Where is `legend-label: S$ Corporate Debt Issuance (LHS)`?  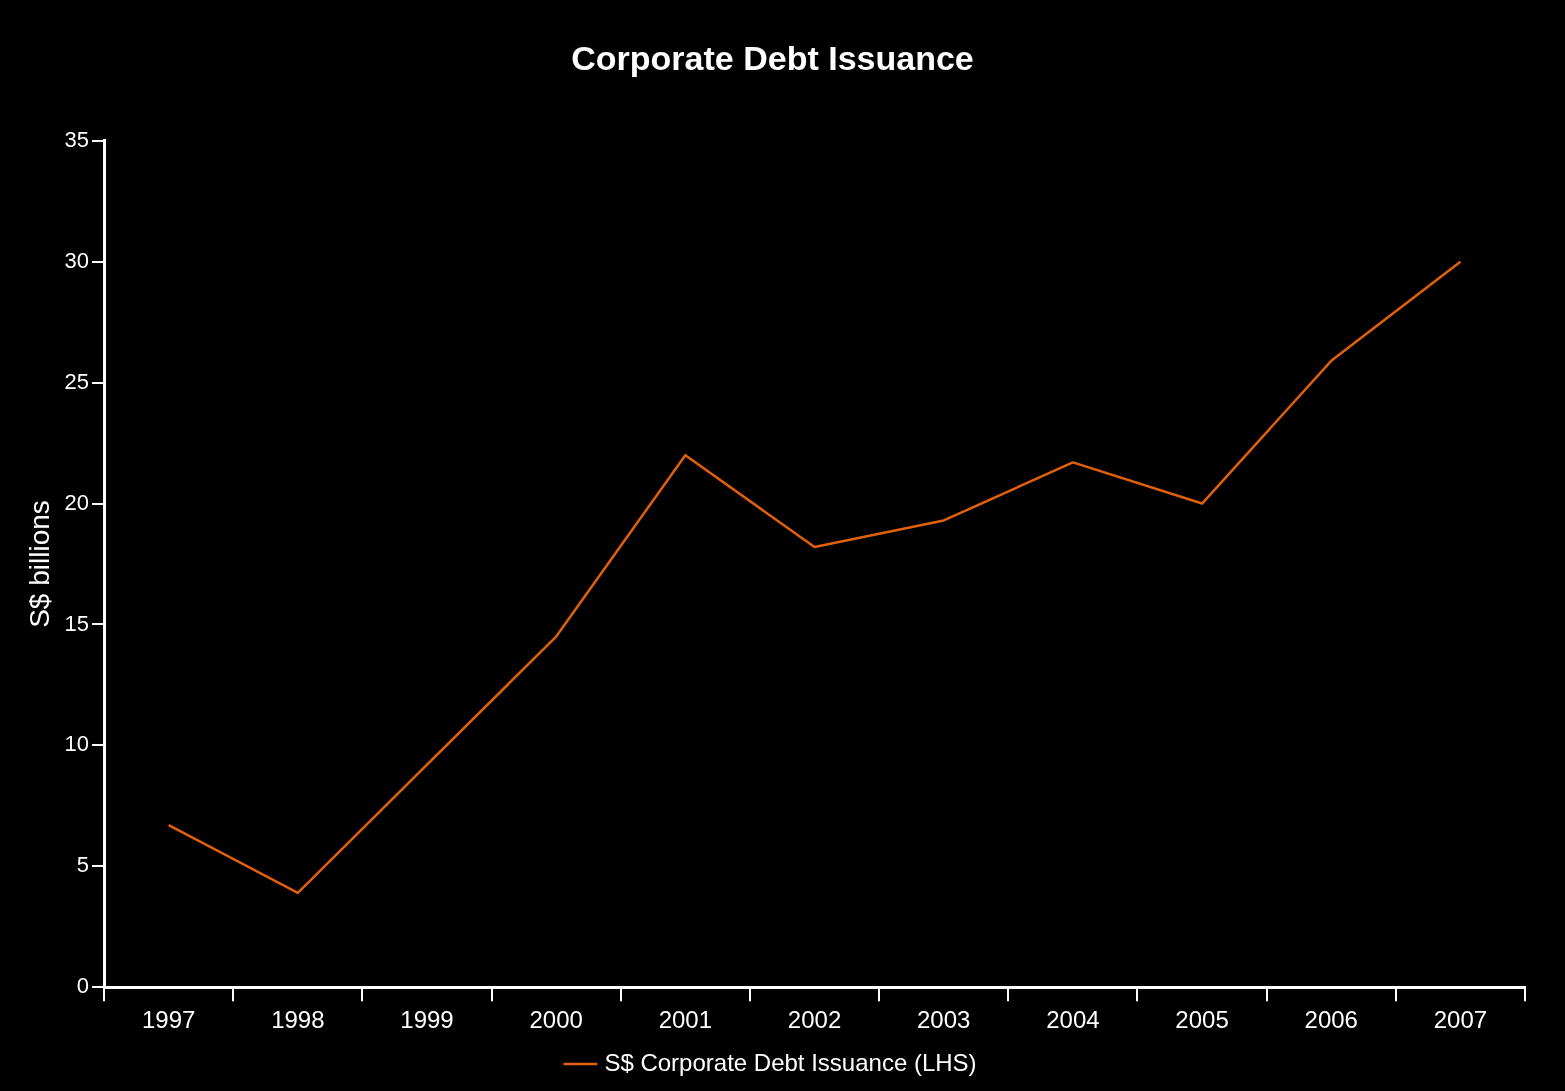 legend-label: S$ Corporate Debt Issuance (LHS) is located at coordinates (790, 1062).